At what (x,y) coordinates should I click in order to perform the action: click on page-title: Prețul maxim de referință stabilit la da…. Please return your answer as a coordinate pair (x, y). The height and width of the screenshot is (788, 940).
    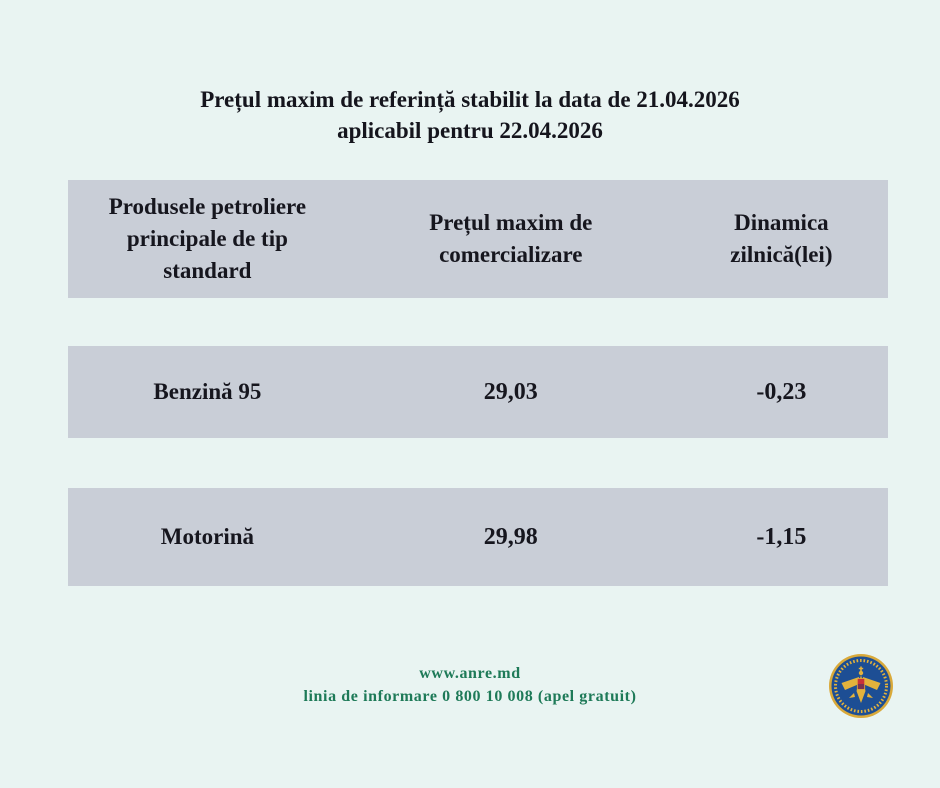
    Looking at the image, I should click on (470, 115).